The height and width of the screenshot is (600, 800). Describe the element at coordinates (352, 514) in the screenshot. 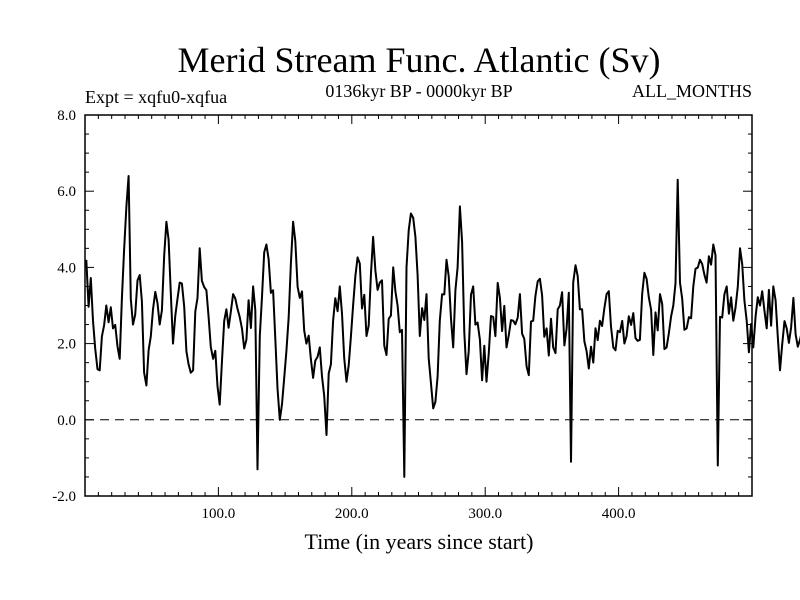

I see `x-tick-label: 200.0` at that location.